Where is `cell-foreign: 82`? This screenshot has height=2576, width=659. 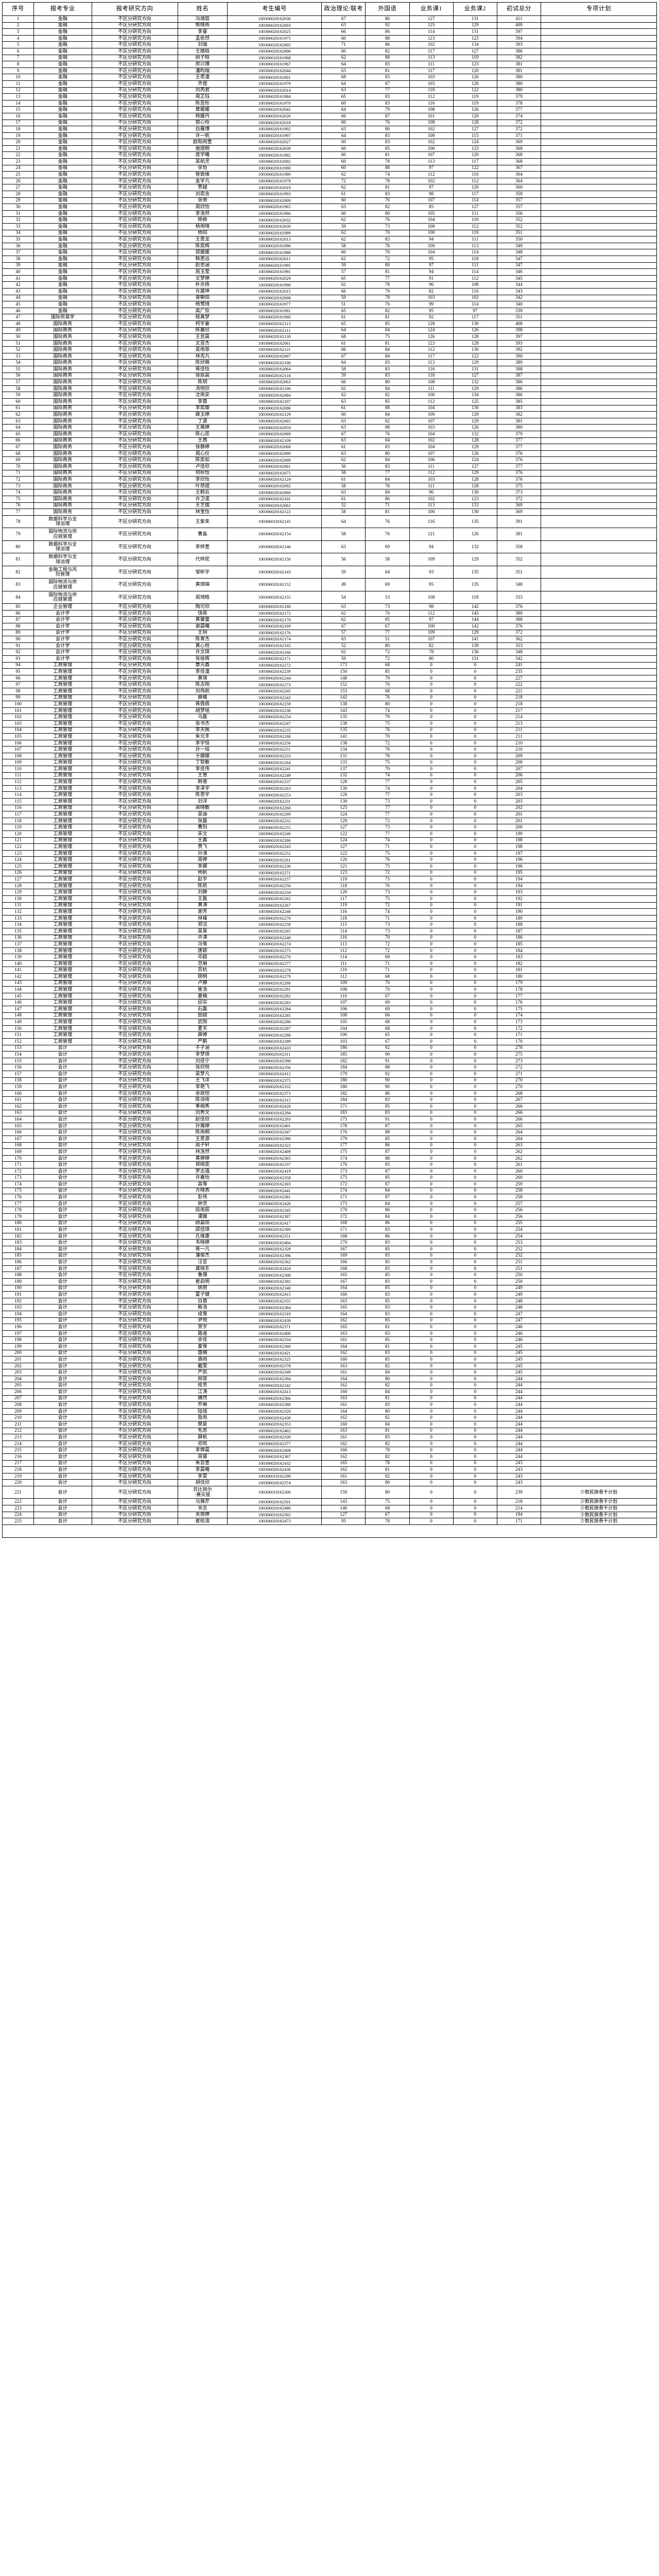
cell-foreign: 82 is located at coordinates (387, 1418).